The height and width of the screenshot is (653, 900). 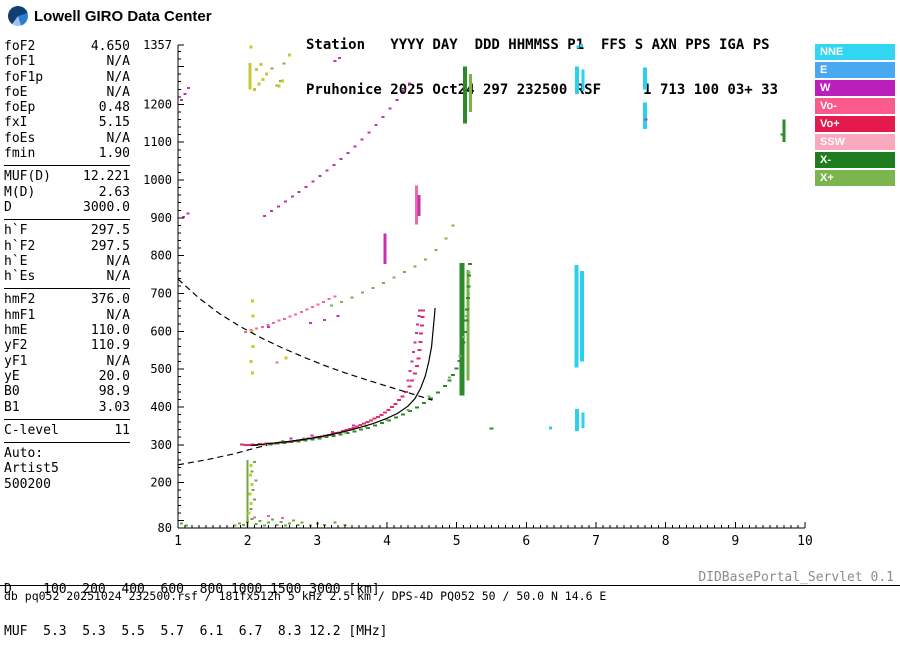 I want to click on svg-text: 700, so click(x=161, y=293).